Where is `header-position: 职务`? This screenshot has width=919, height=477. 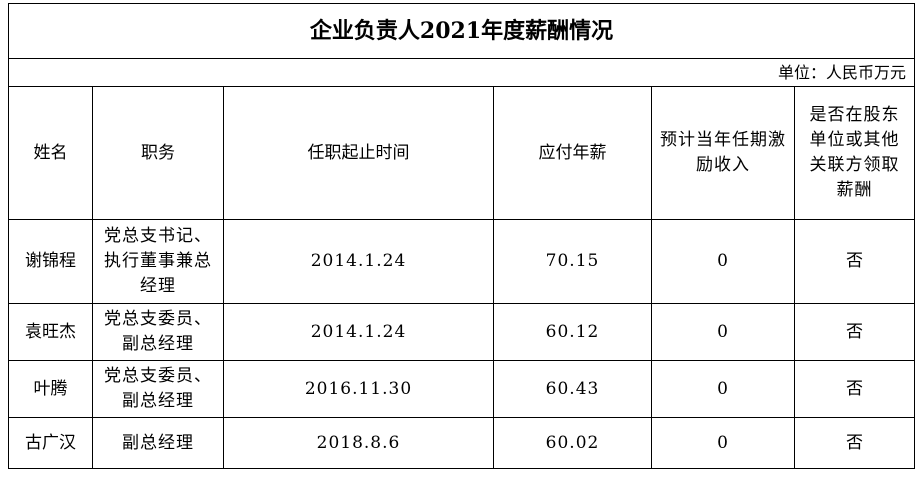 header-position: 职务 is located at coordinates (158, 153).